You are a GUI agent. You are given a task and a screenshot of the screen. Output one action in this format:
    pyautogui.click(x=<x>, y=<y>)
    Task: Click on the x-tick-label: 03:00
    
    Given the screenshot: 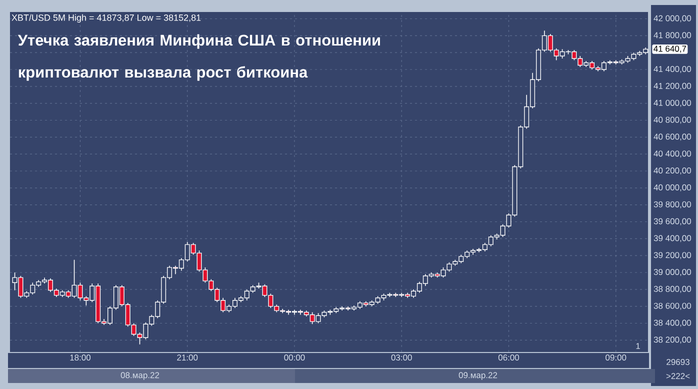 What is the action you would take?
    pyautogui.click(x=401, y=357)
    